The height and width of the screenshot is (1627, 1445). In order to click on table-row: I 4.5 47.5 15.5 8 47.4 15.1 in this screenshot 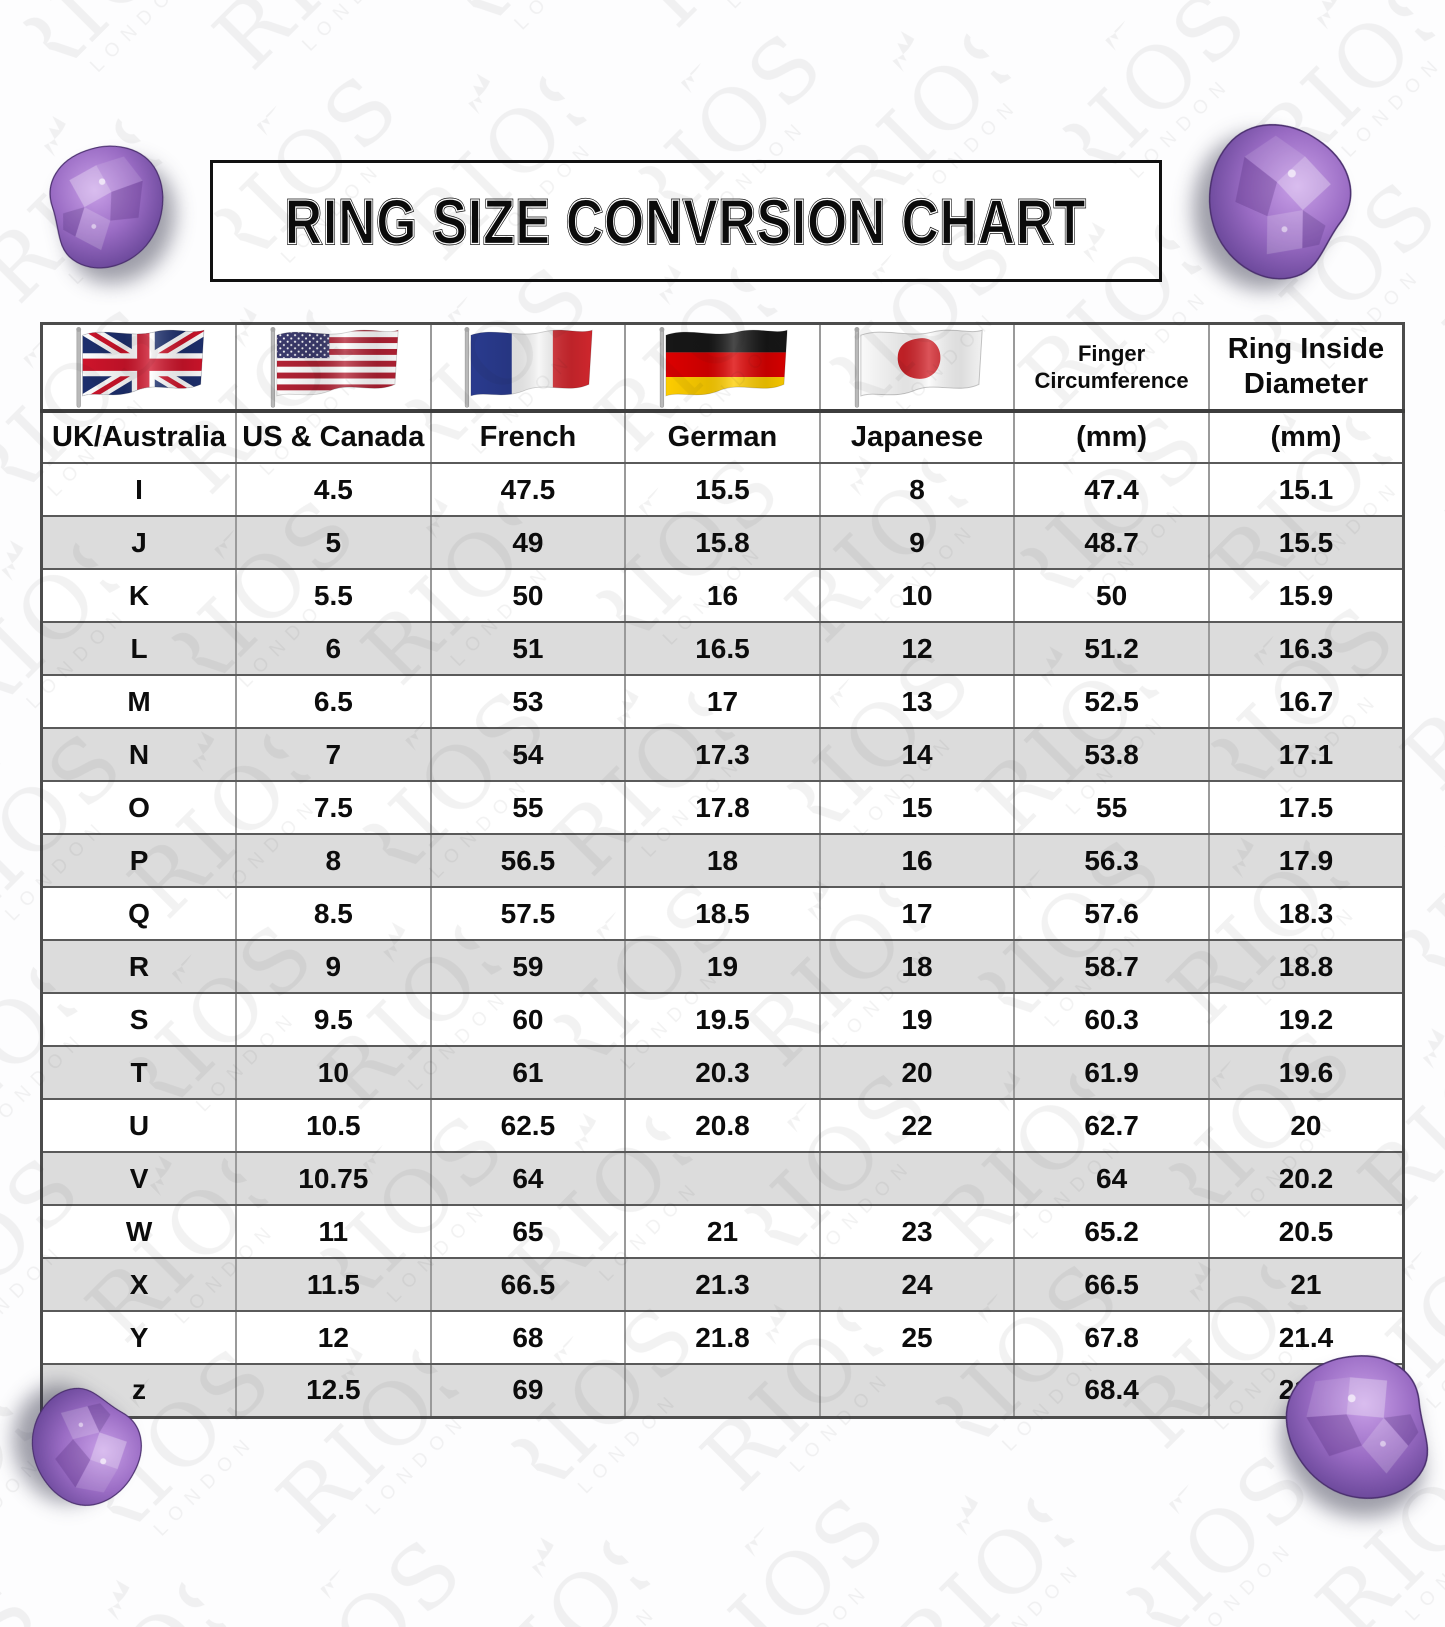, I will do `click(722, 489)`.